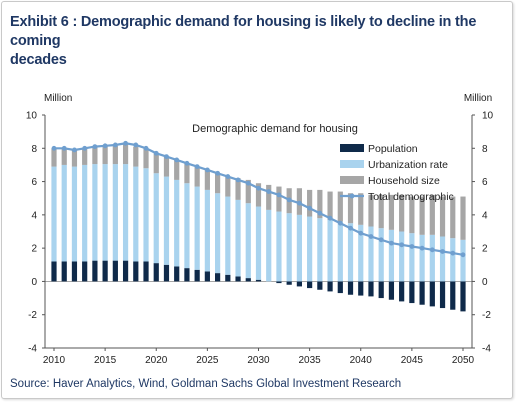  Describe the element at coordinates (85, 148) in the screenshot. I see `point-total-2013` at that location.